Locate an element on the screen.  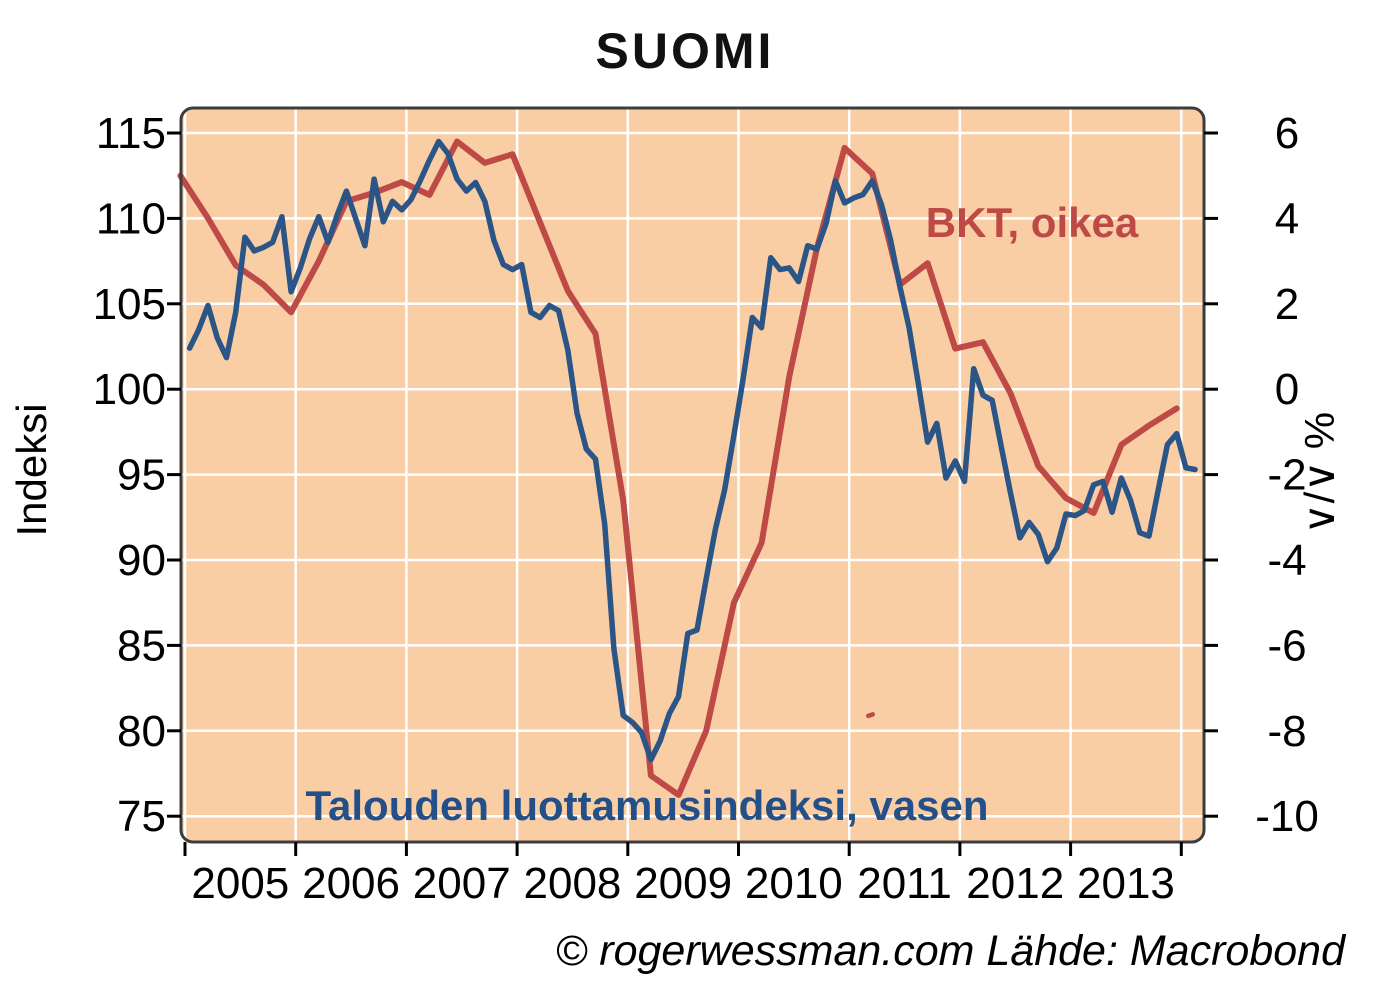
right-tick-label: 6 is located at coordinates (1287, 133).